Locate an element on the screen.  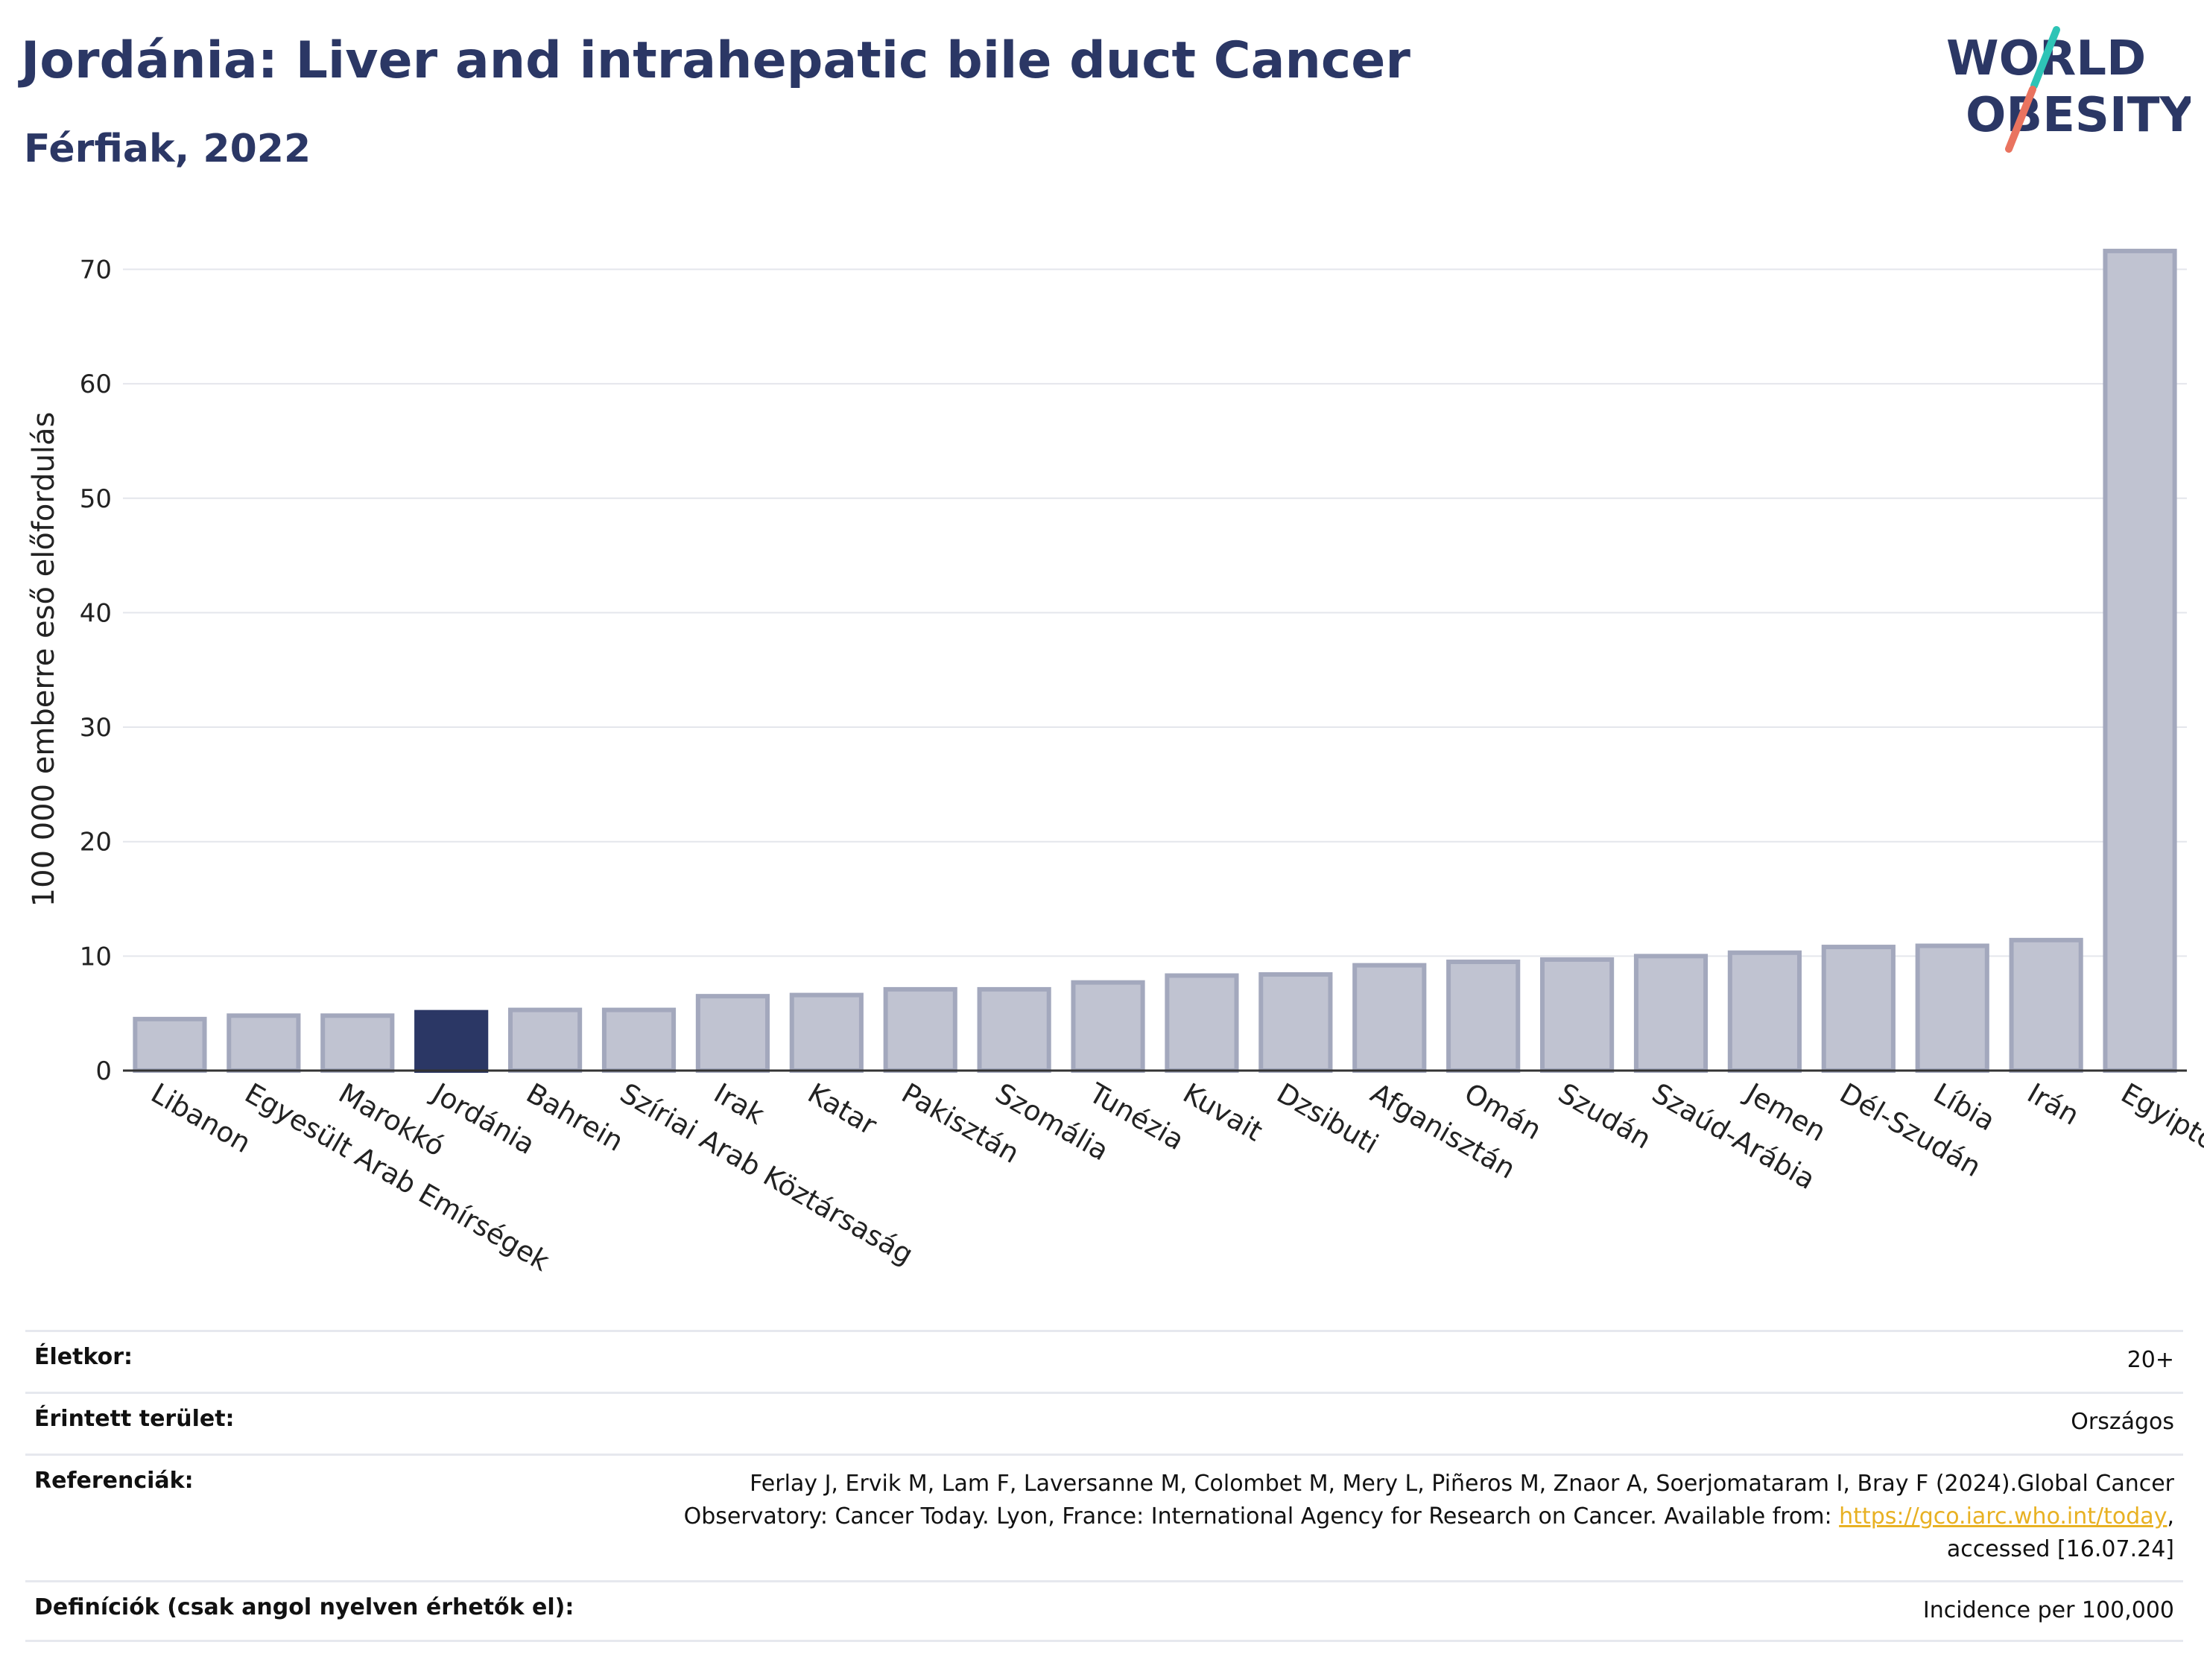
x-tick-label: Libanon is located at coordinates (200, 1118).